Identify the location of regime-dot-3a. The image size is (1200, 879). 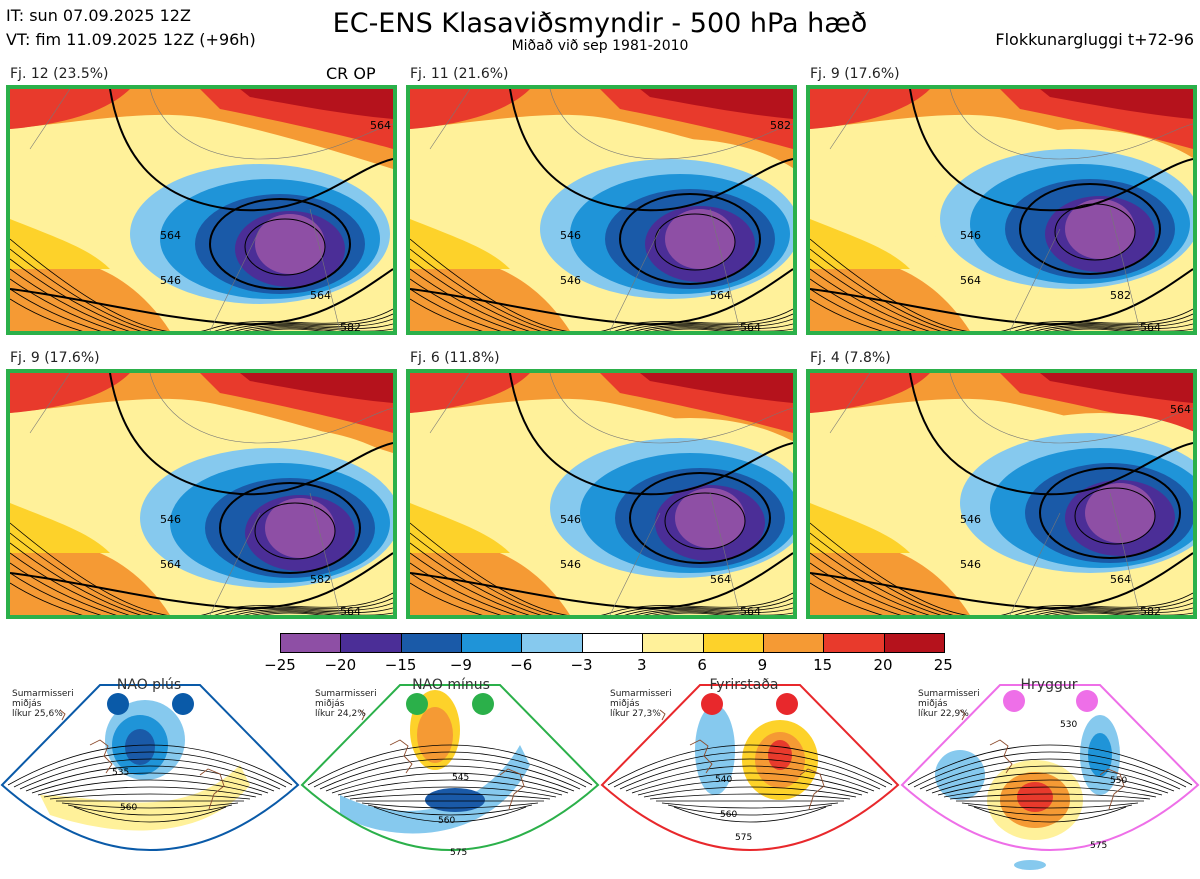
(712, 704).